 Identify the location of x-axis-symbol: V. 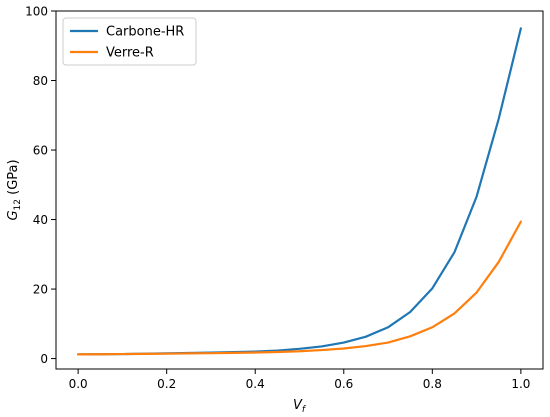
(298, 405).